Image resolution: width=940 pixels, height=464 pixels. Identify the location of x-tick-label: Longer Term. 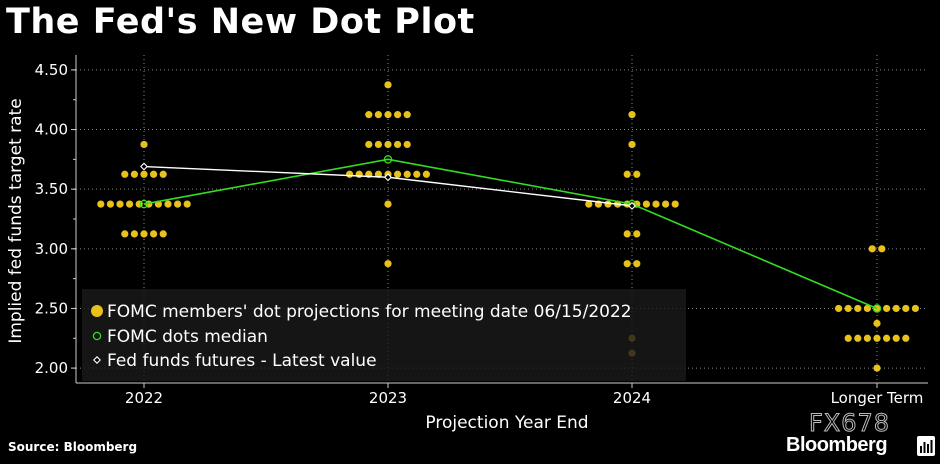
(877, 398).